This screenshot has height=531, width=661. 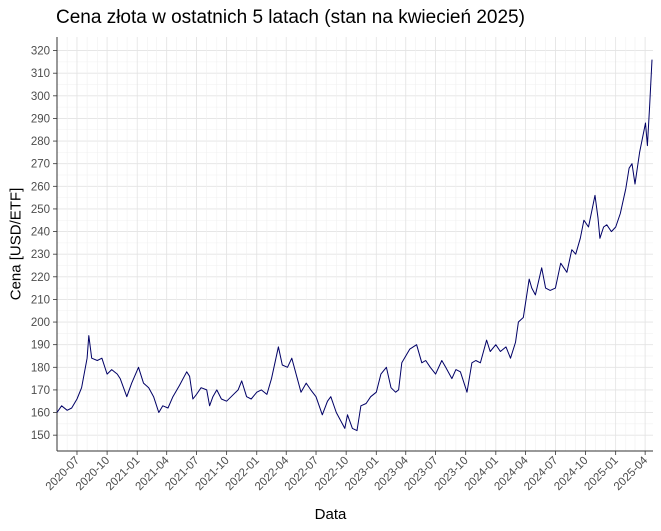 I want to click on y-tick-label: 260, so click(x=40, y=187).